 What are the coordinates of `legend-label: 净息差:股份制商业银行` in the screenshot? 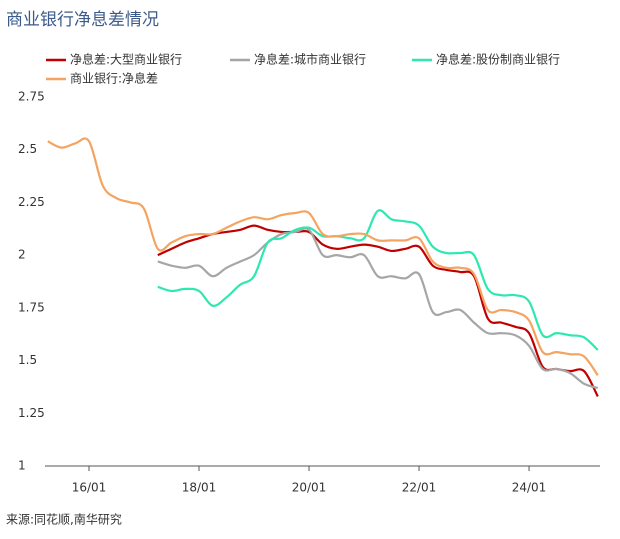 It's located at (498, 59).